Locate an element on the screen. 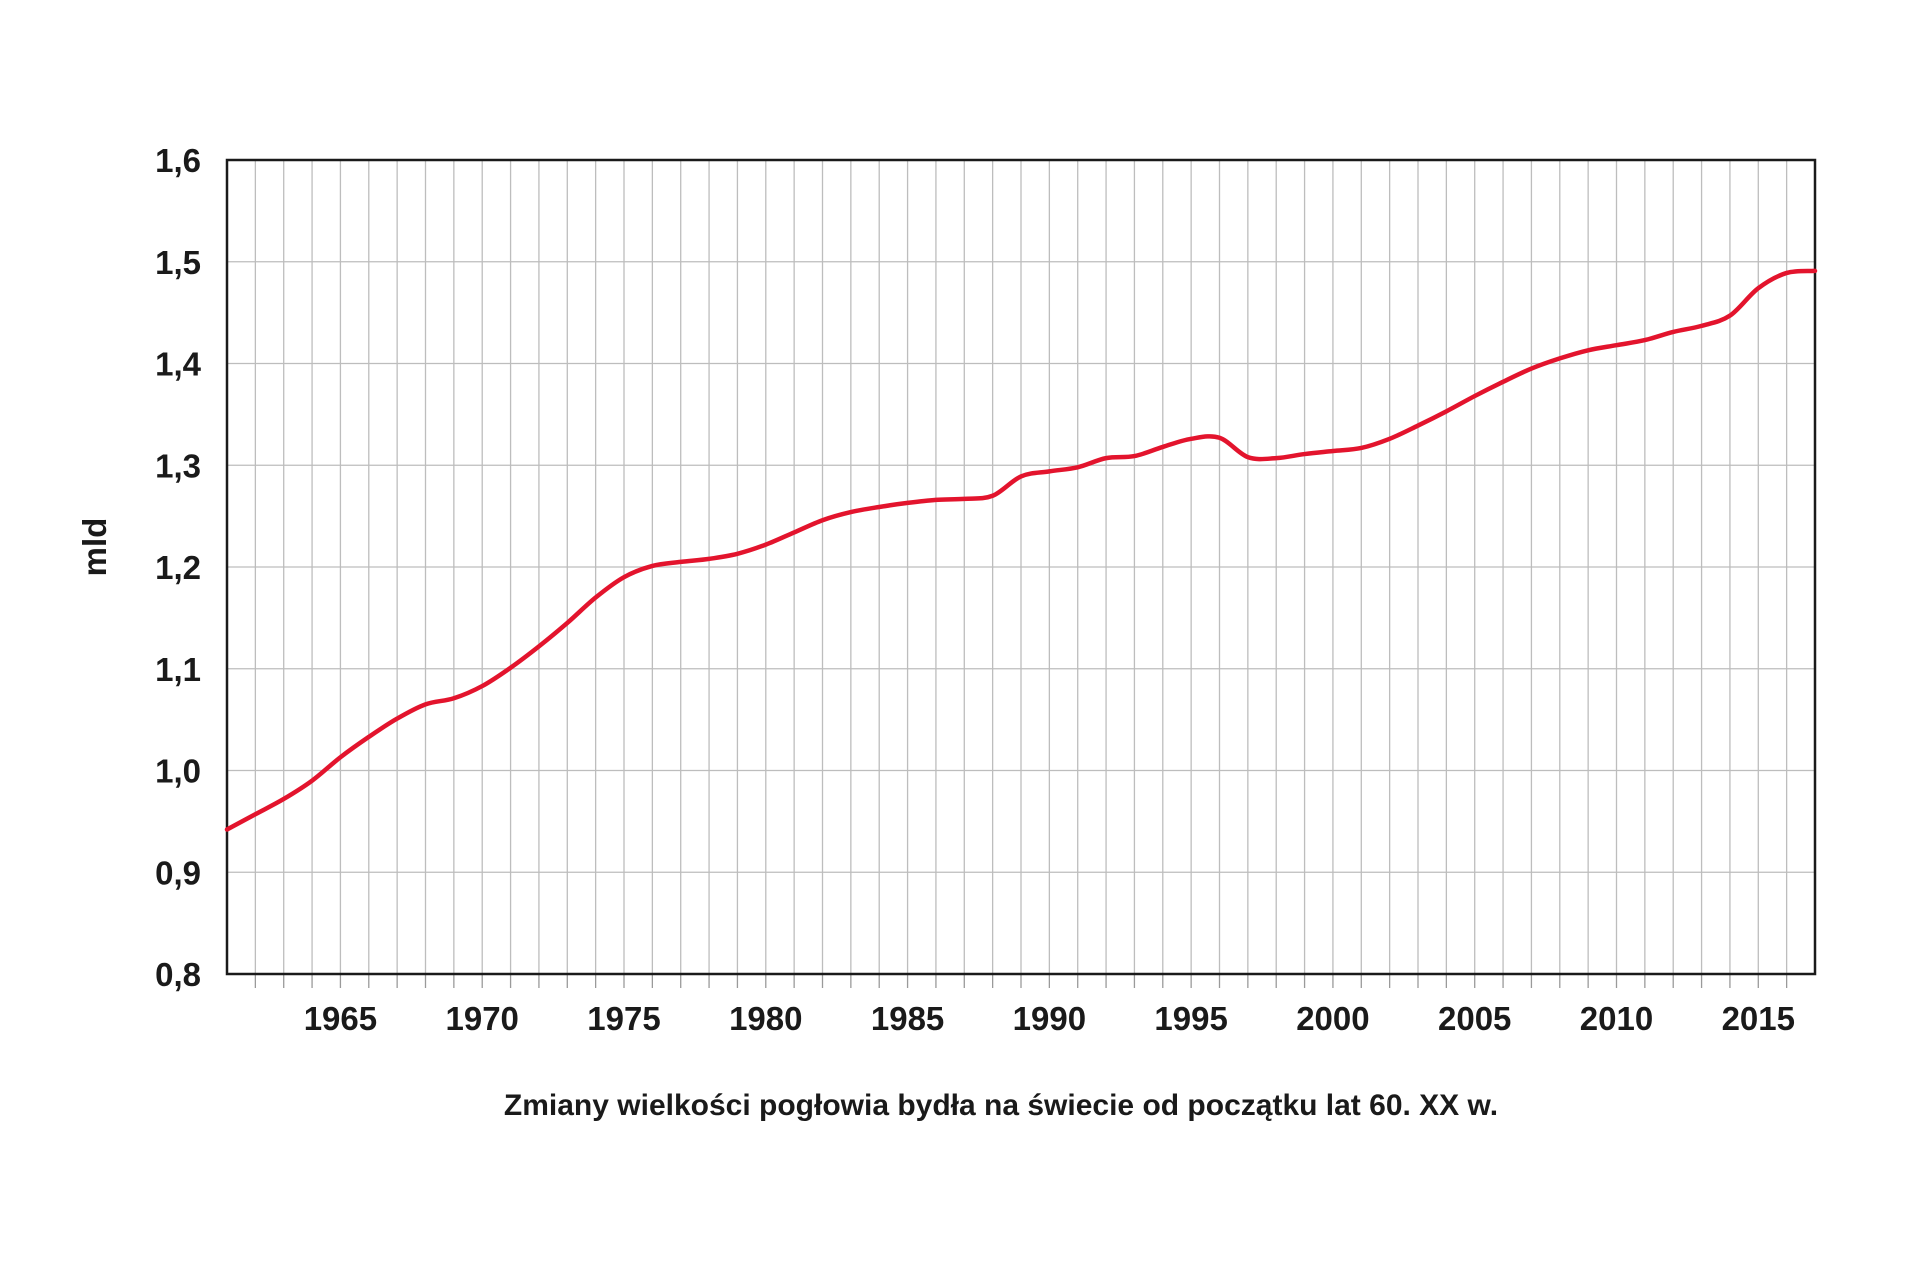  x-tick-label: 2005 is located at coordinates (1474, 1018).